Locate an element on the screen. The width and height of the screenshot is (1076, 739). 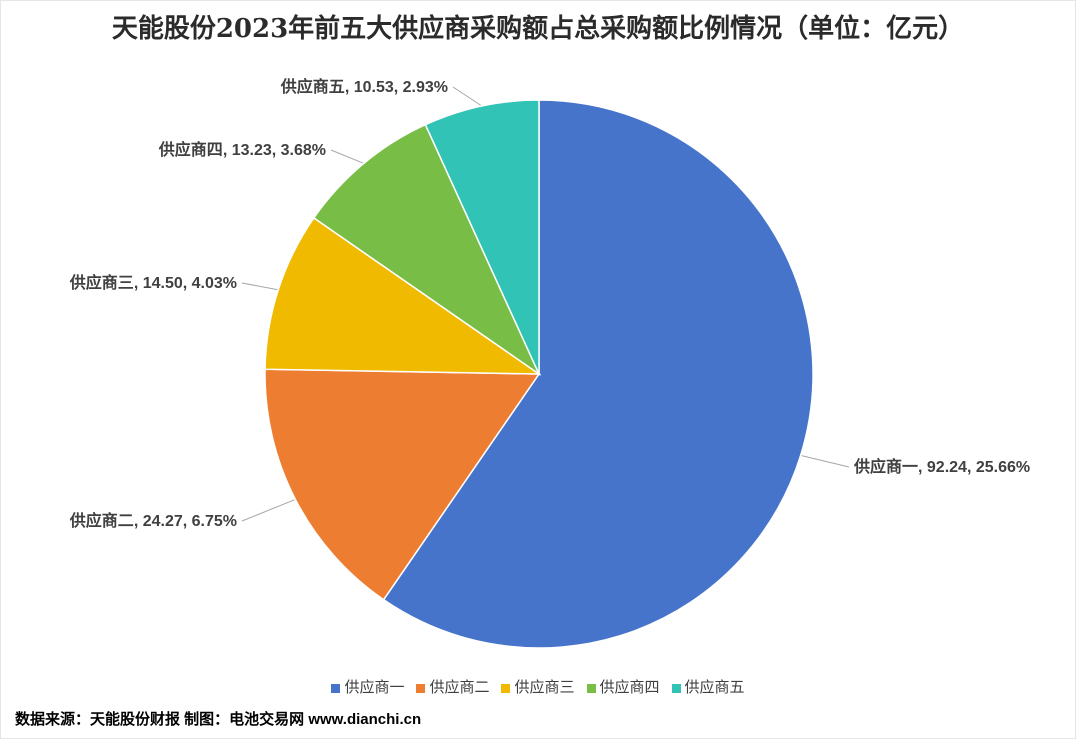
data-label-category: 供应商二 is located at coordinates (101, 520).